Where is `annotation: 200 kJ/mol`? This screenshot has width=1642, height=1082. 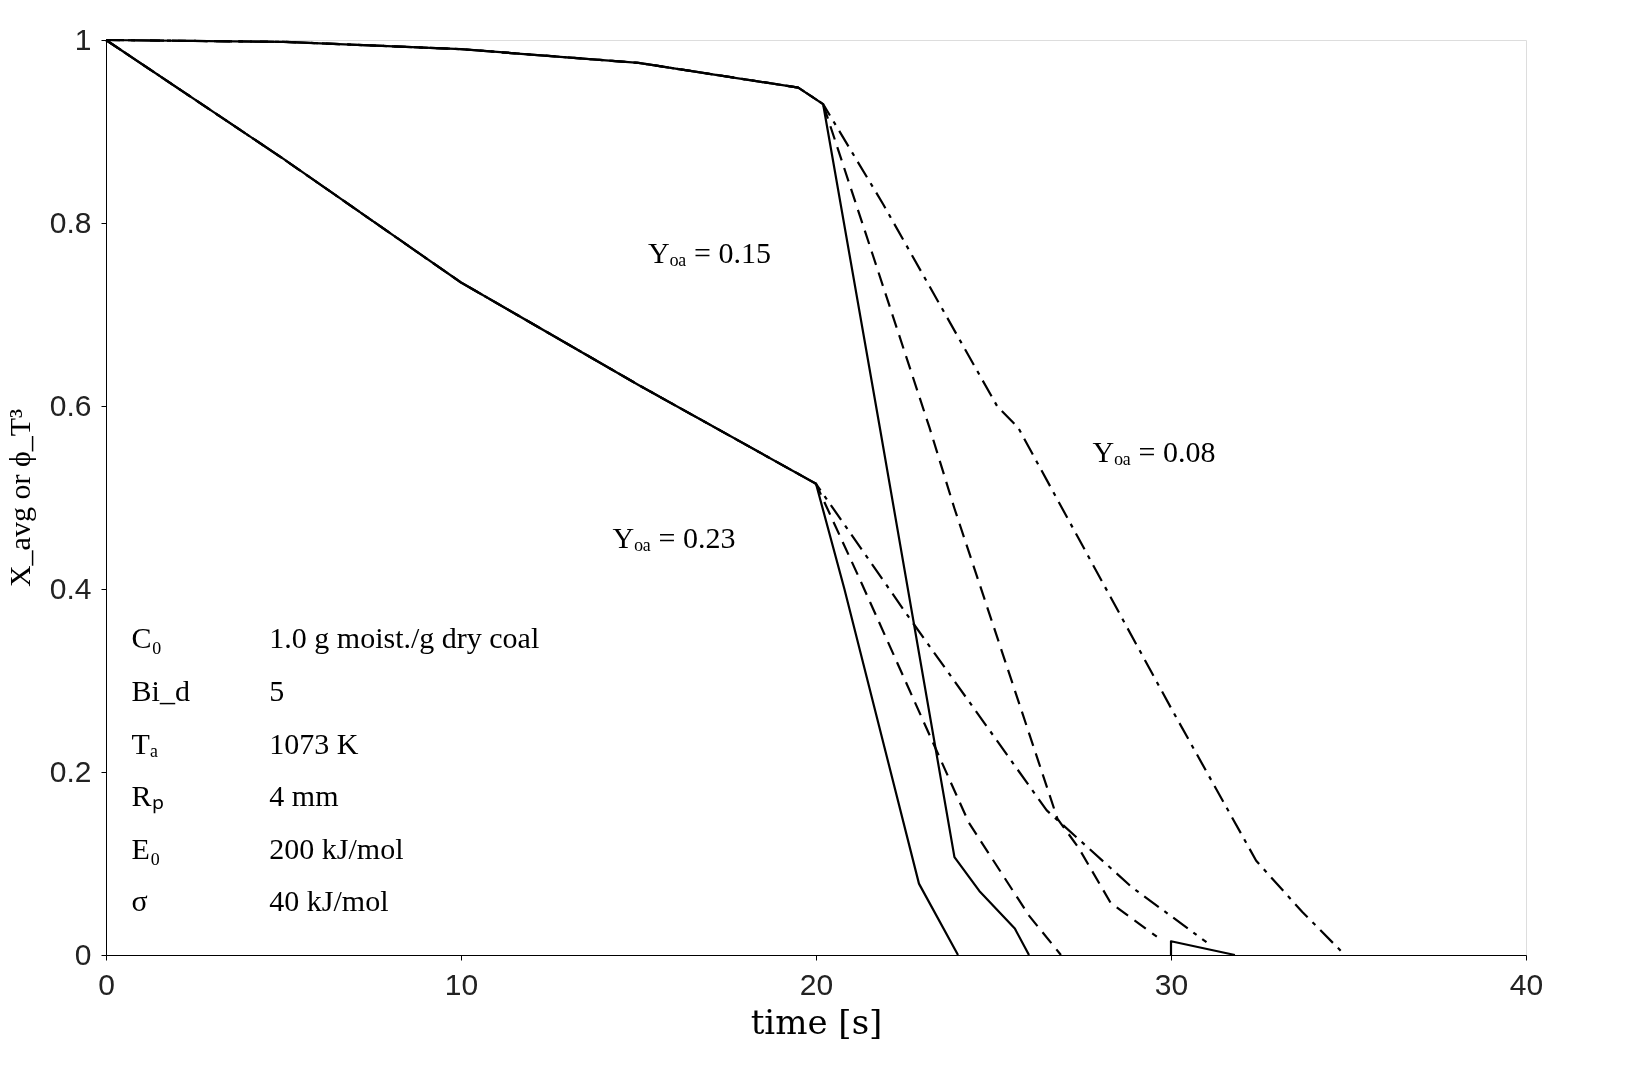 annotation: 200 kJ/mol is located at coordinates (336, 848).